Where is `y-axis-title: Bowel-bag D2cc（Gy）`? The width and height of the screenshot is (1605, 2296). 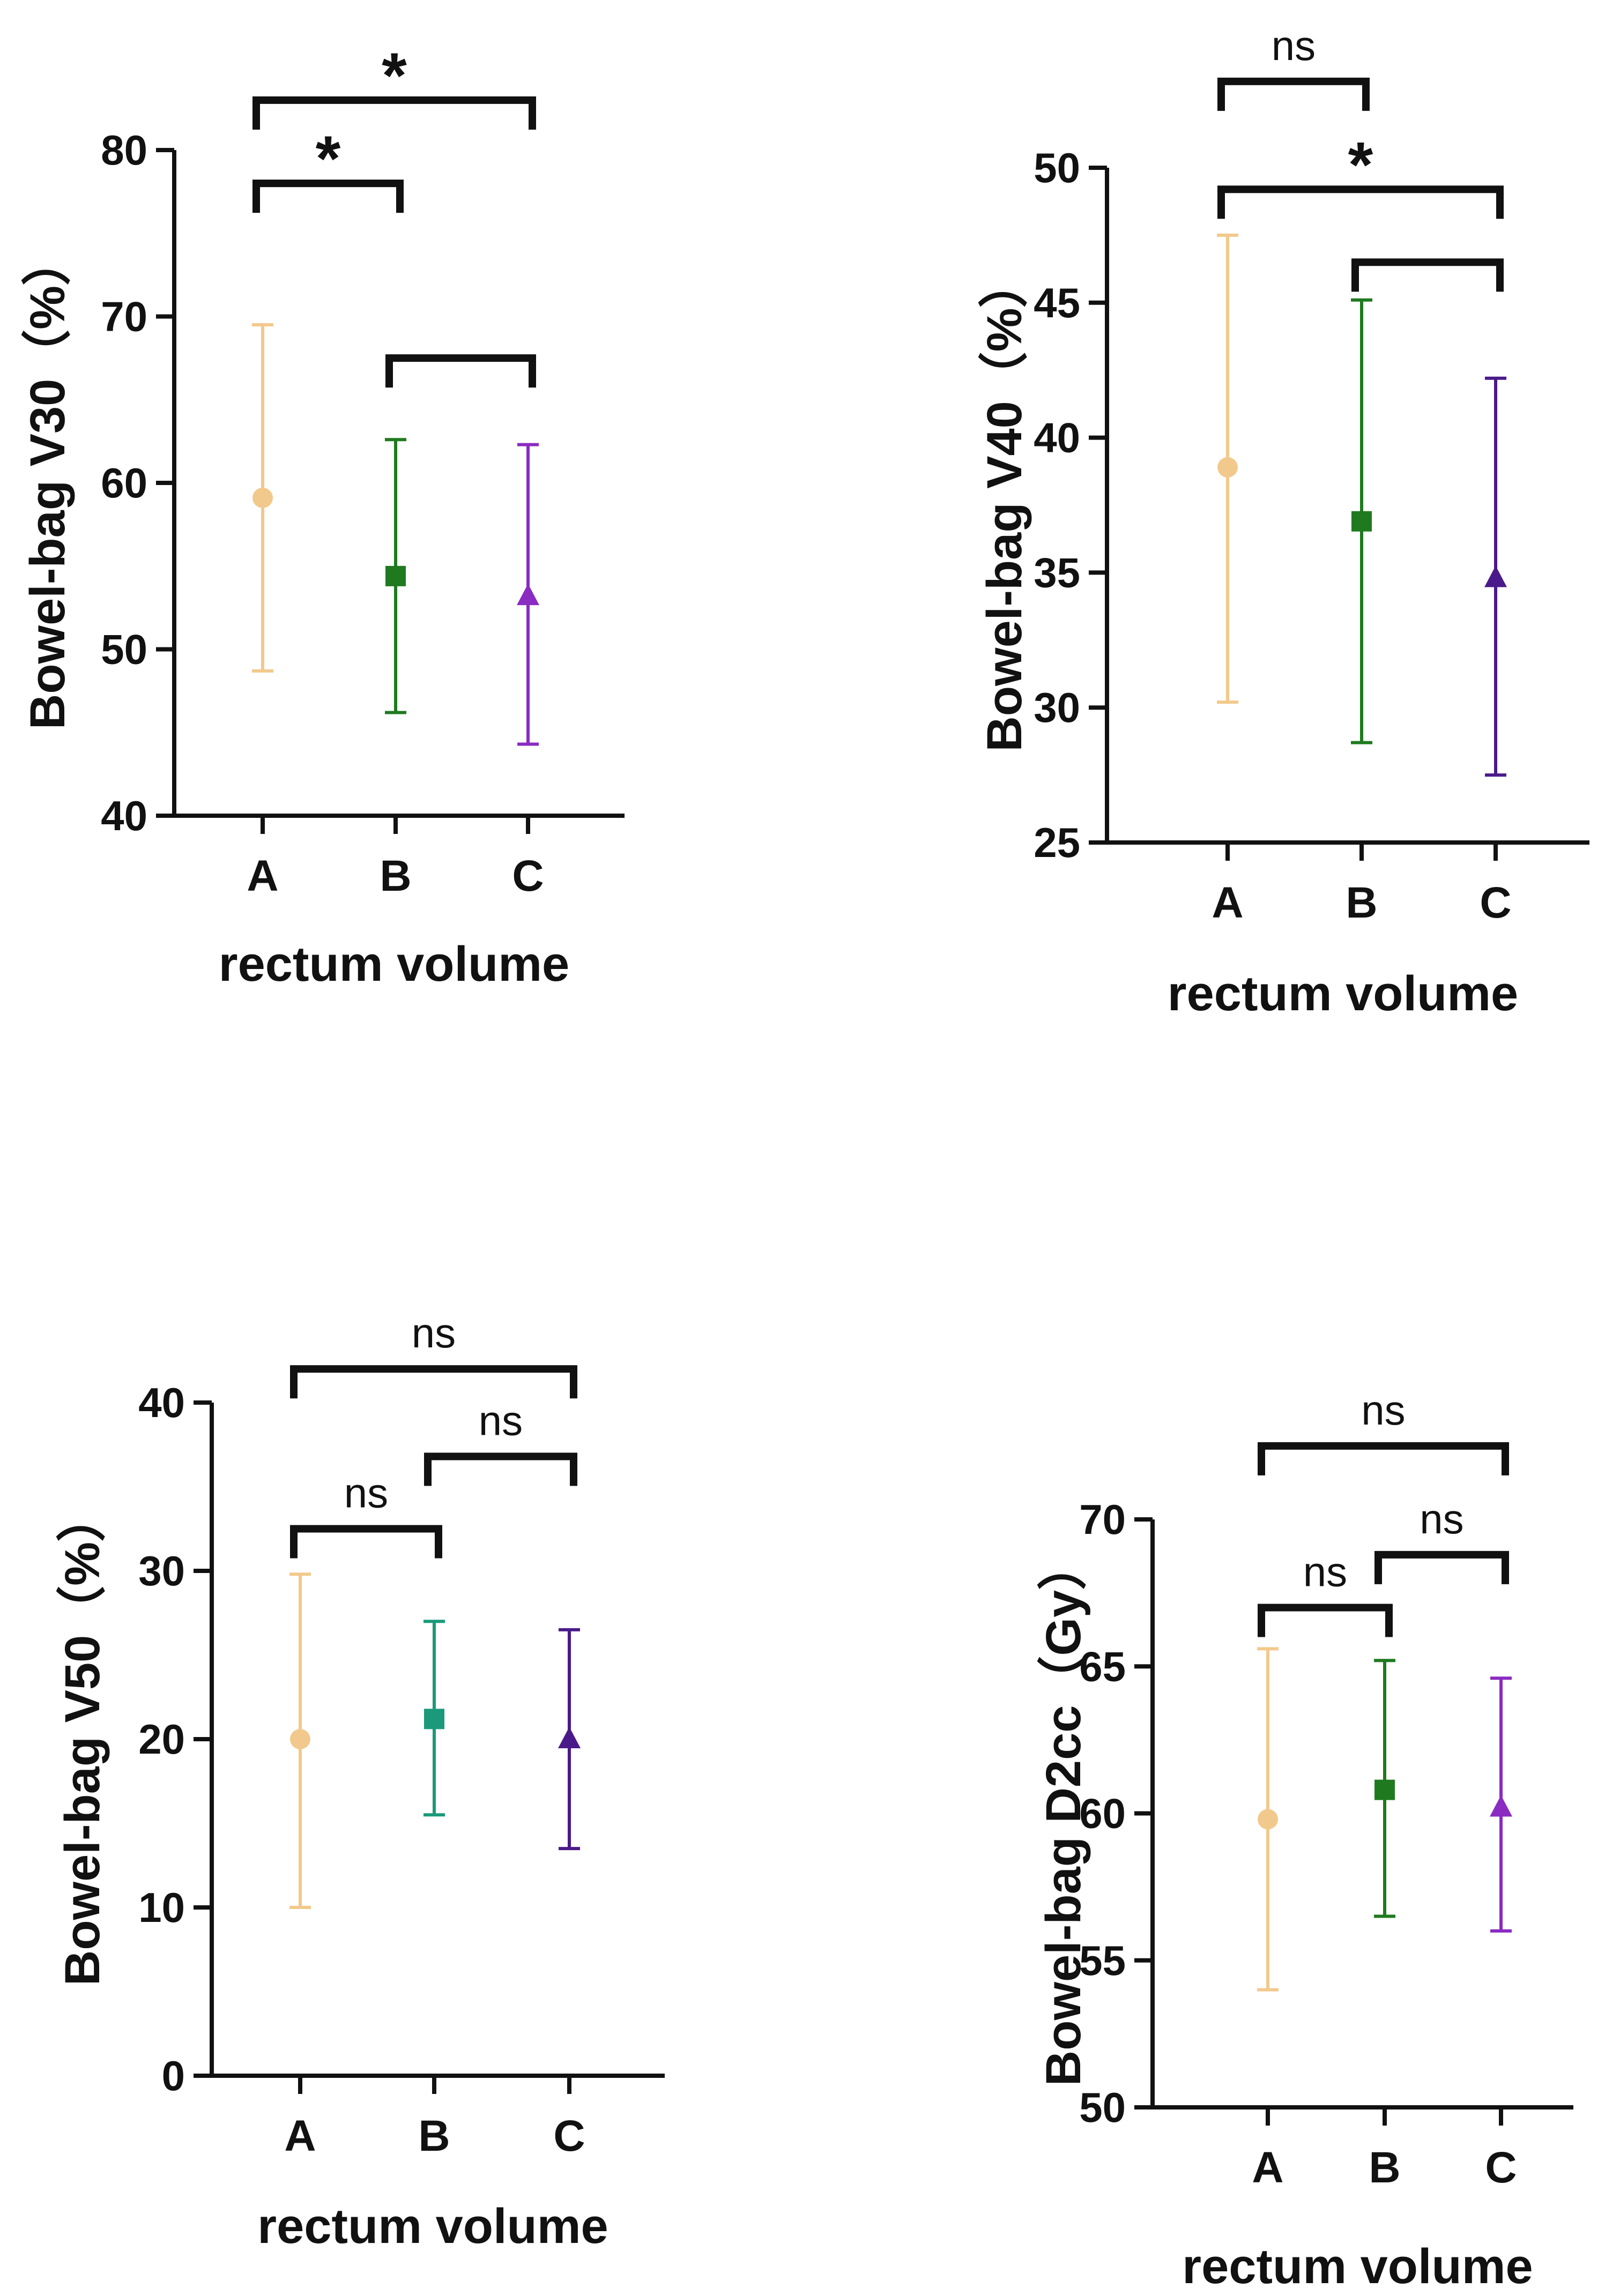 y-axis-title: Bowel-bag D2cc（Gy） is located at coordinates (1063, 1813).